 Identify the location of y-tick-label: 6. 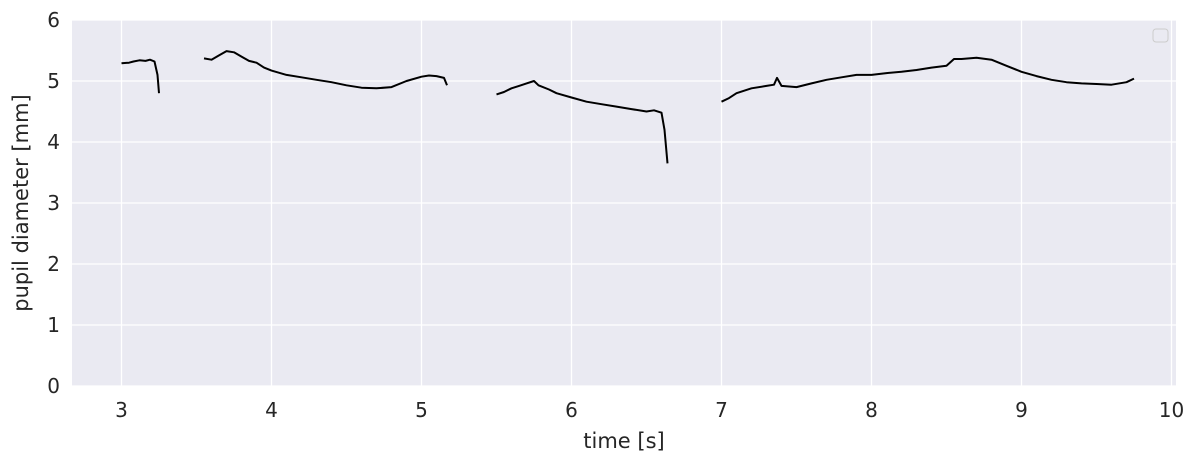
(53, 20).